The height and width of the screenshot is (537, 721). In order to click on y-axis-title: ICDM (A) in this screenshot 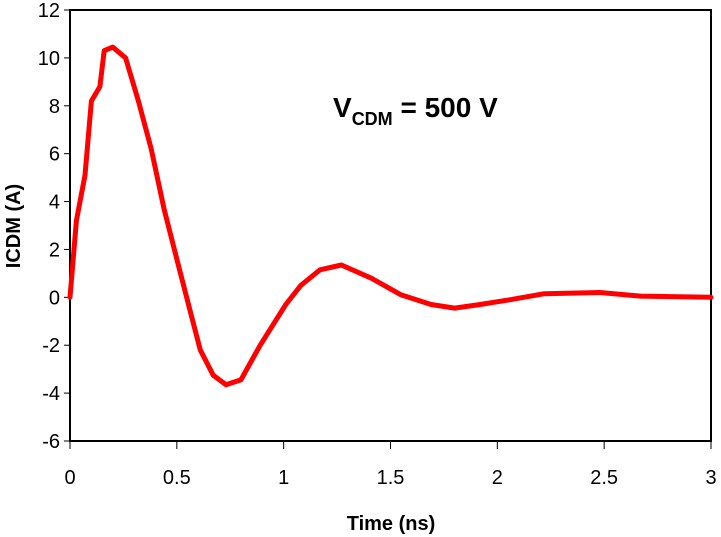, I will do `click(14, 226)`.